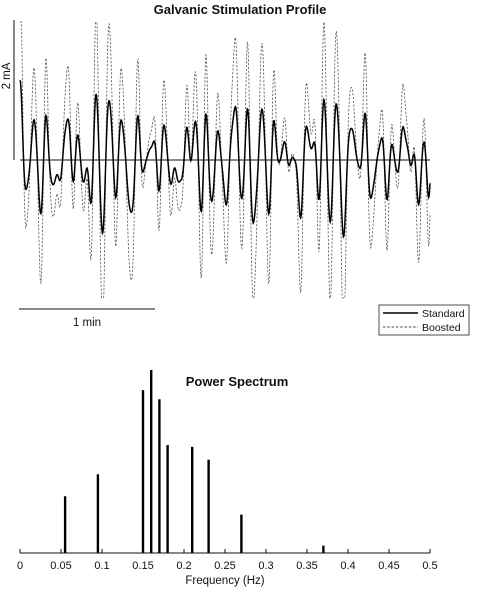 The width and height of the screenshot is (477, 591). Describe the element at coordinates (237, 381) in the screenshot. I see `spectrum-title: Power Spectrum` at that location.